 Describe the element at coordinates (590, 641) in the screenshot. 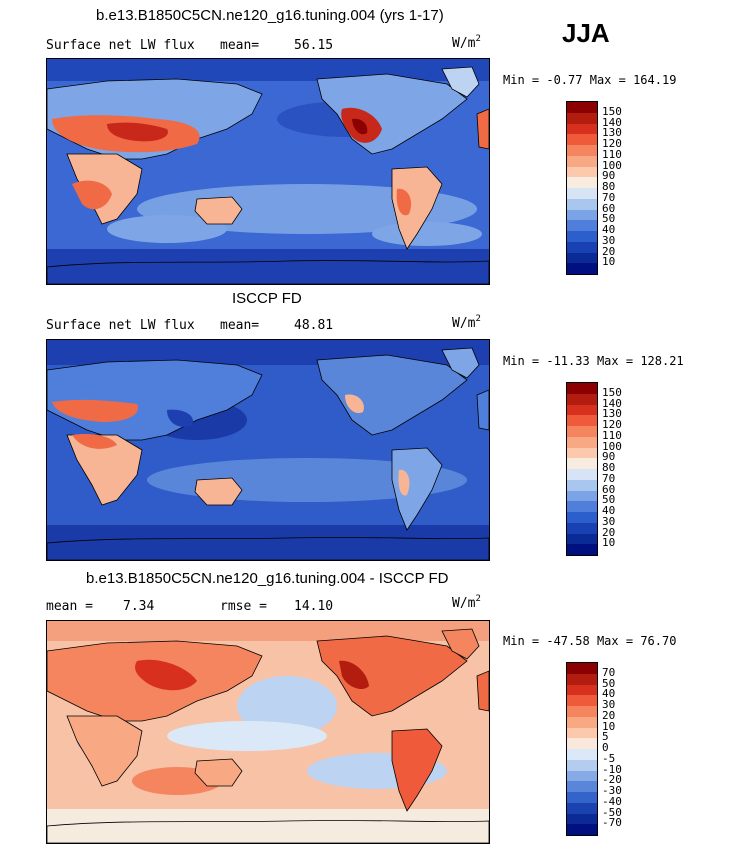

I see `panel3-minmax: Min = -47.58 Max = 76.70` at that location.